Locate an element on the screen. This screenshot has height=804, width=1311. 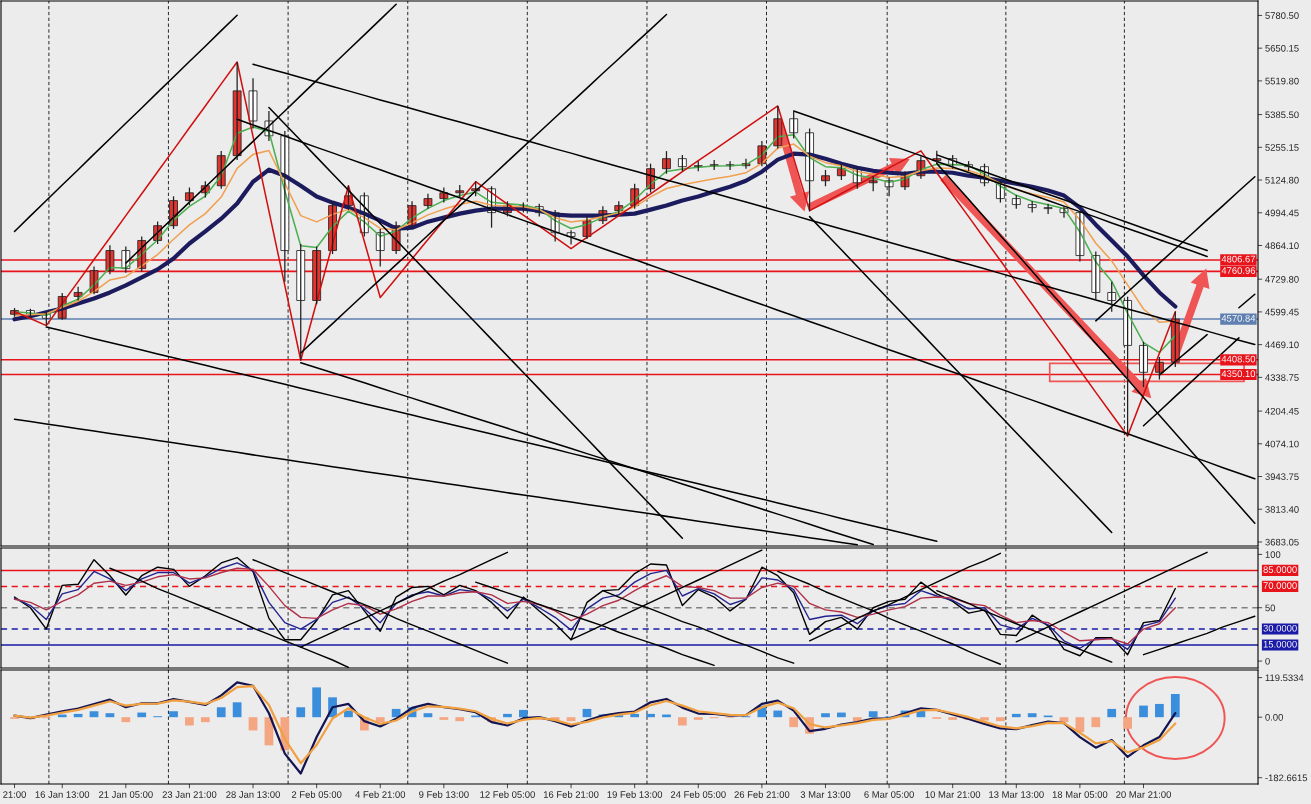
y-tick-label: 4074.10 is located at coordinates (1282, 444).